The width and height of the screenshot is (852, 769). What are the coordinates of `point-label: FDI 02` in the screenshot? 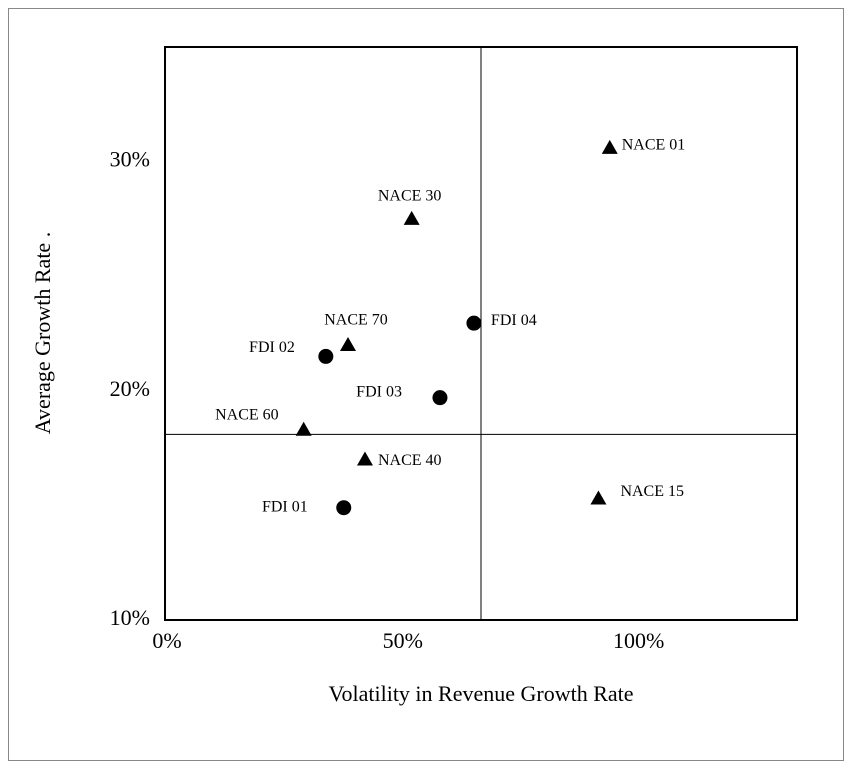 It's located at (272, 347).